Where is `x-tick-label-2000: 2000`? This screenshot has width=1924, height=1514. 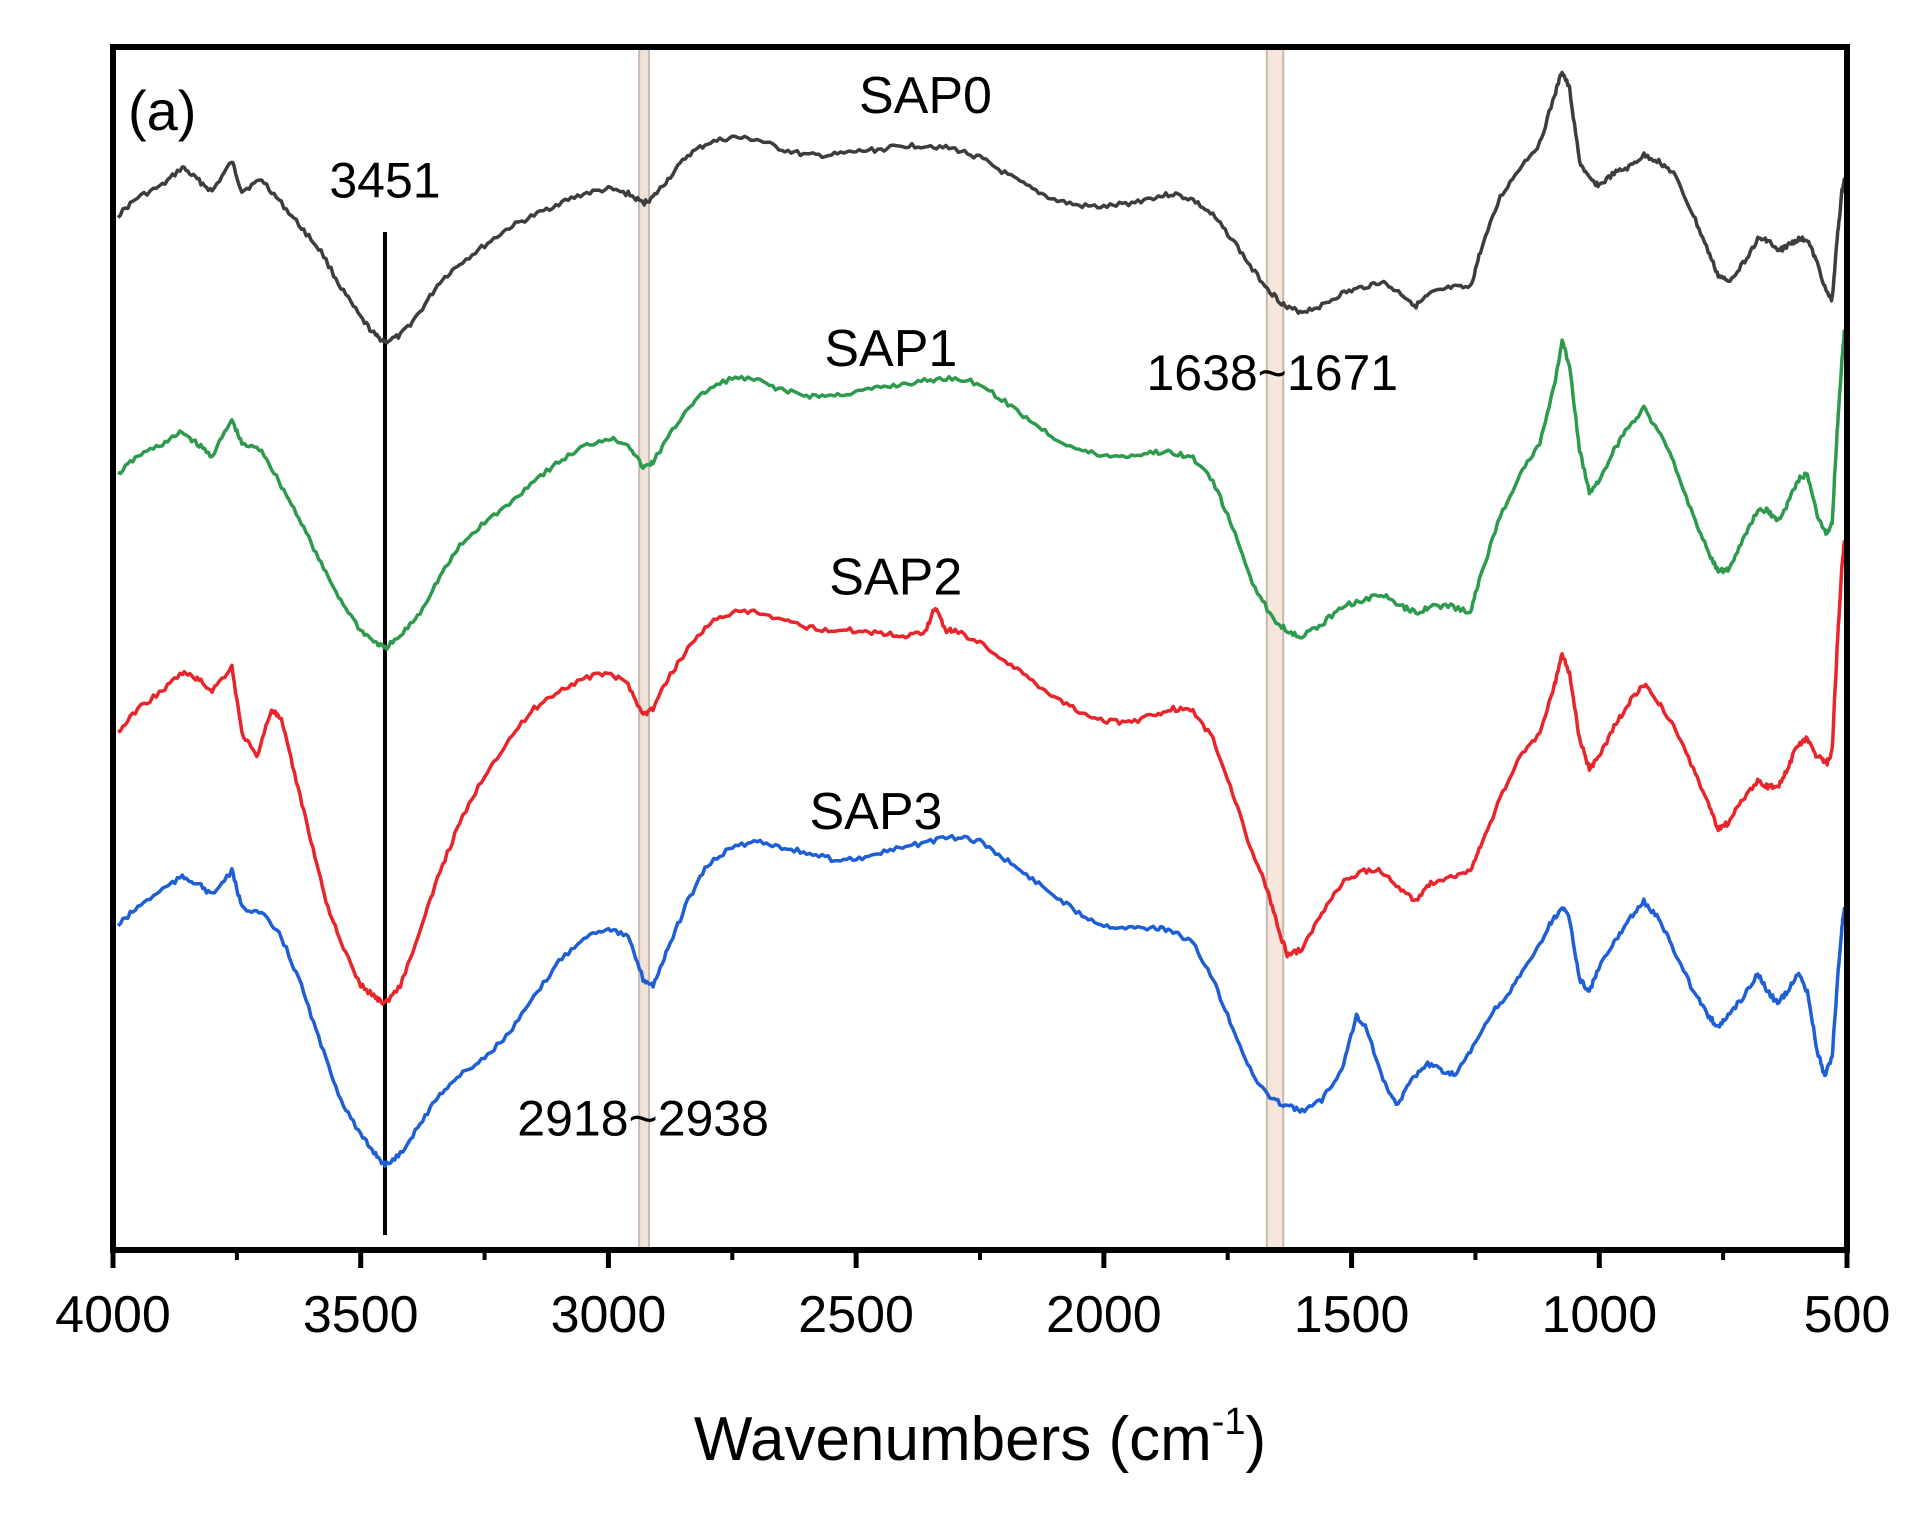 x-tick-label-2000: 2000 is located at coordinates (1104, 1315).